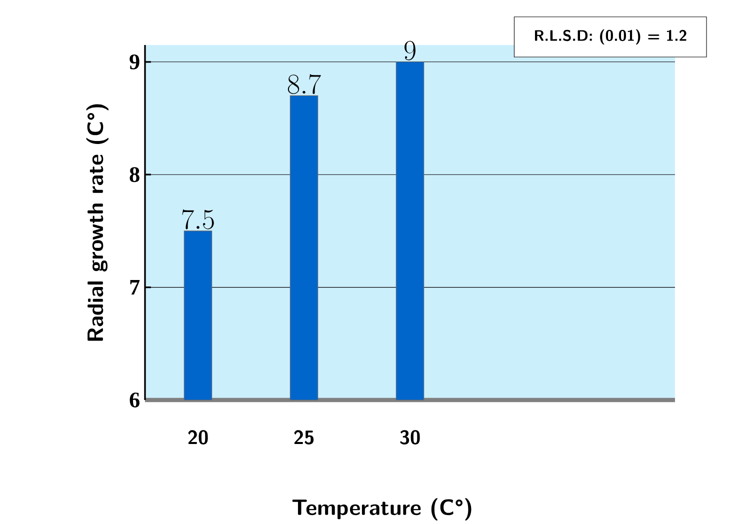 The image size is (737, 524). Describe the element at coordinates (304, 437) in the screenshot. I see `x-tick-label: 25` at that location.